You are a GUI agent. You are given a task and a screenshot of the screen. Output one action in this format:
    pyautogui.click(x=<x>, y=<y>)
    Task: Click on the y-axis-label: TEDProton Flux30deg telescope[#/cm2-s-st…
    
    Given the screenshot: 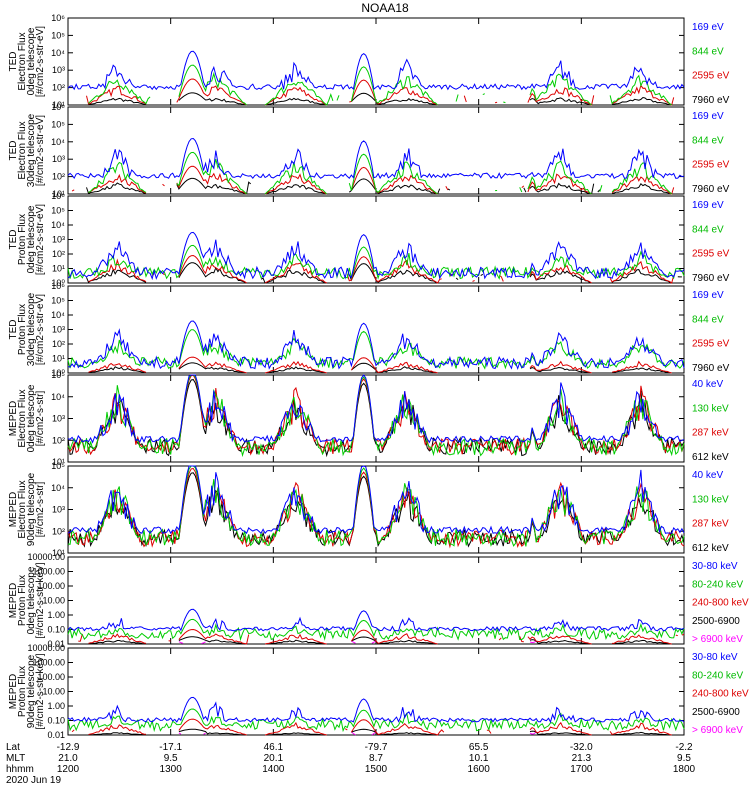 What is the action you would take?
    pyautogui.click(x=27, y=329)
    